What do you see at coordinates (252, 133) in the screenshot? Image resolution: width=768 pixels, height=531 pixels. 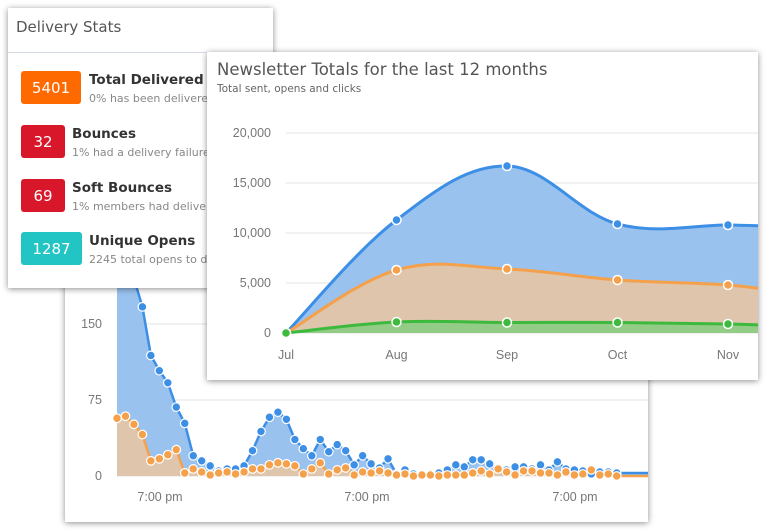 I see `y-tick-label: 20,000` at bounding box center [252, 133].